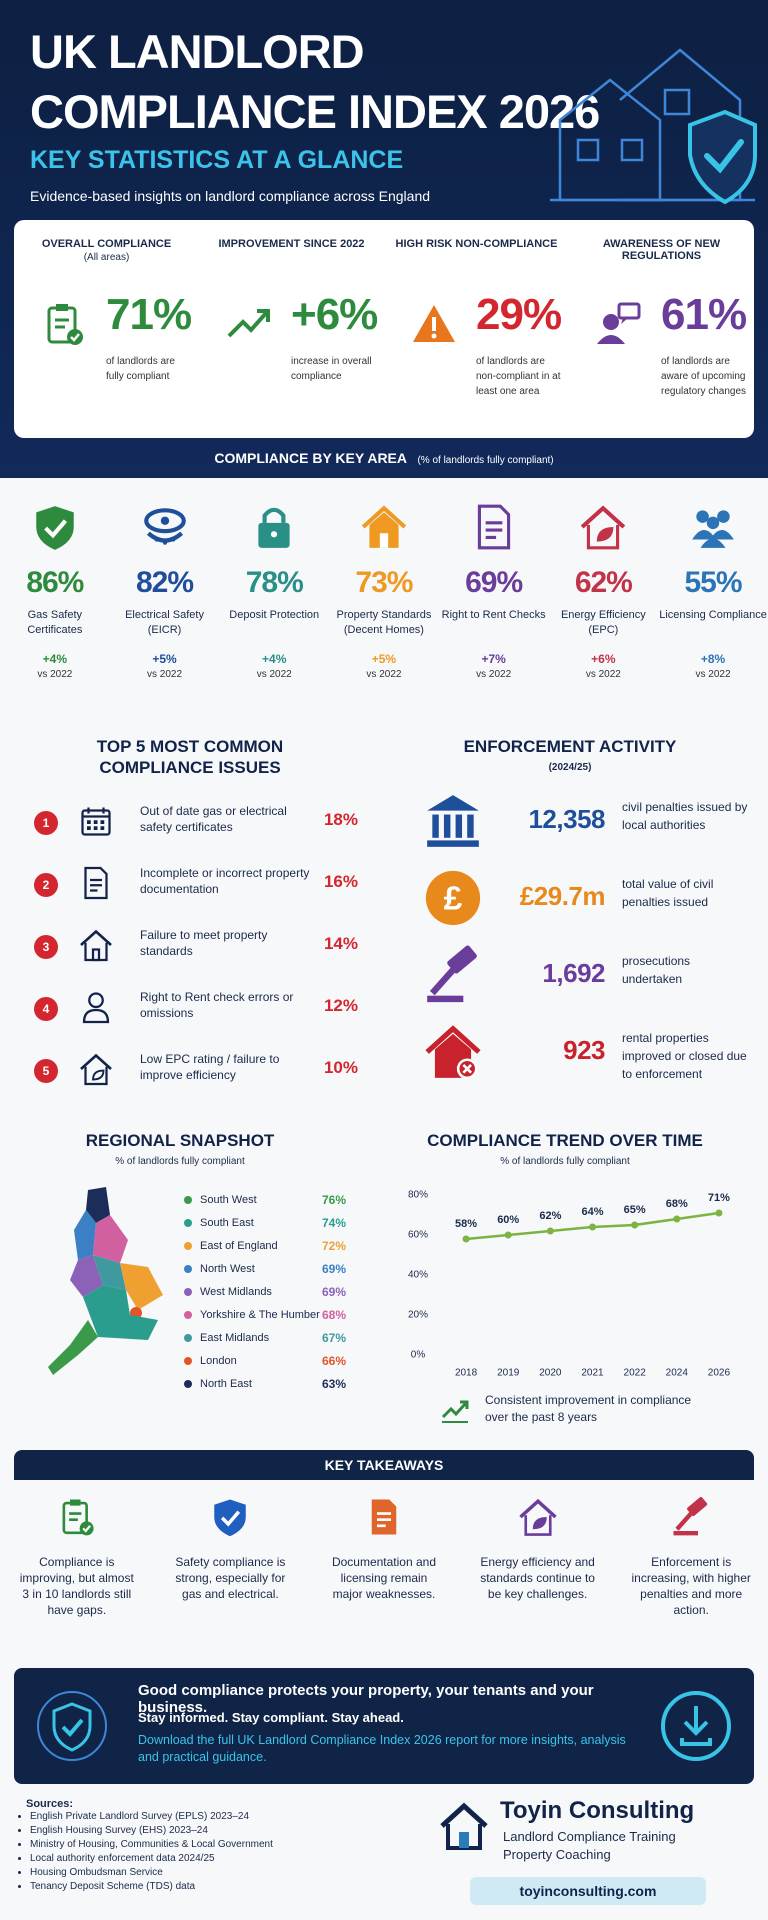  Describe the element at coordinates (418, 1355) in the screenshot. I see `y-tick-label: 0%` at that location.